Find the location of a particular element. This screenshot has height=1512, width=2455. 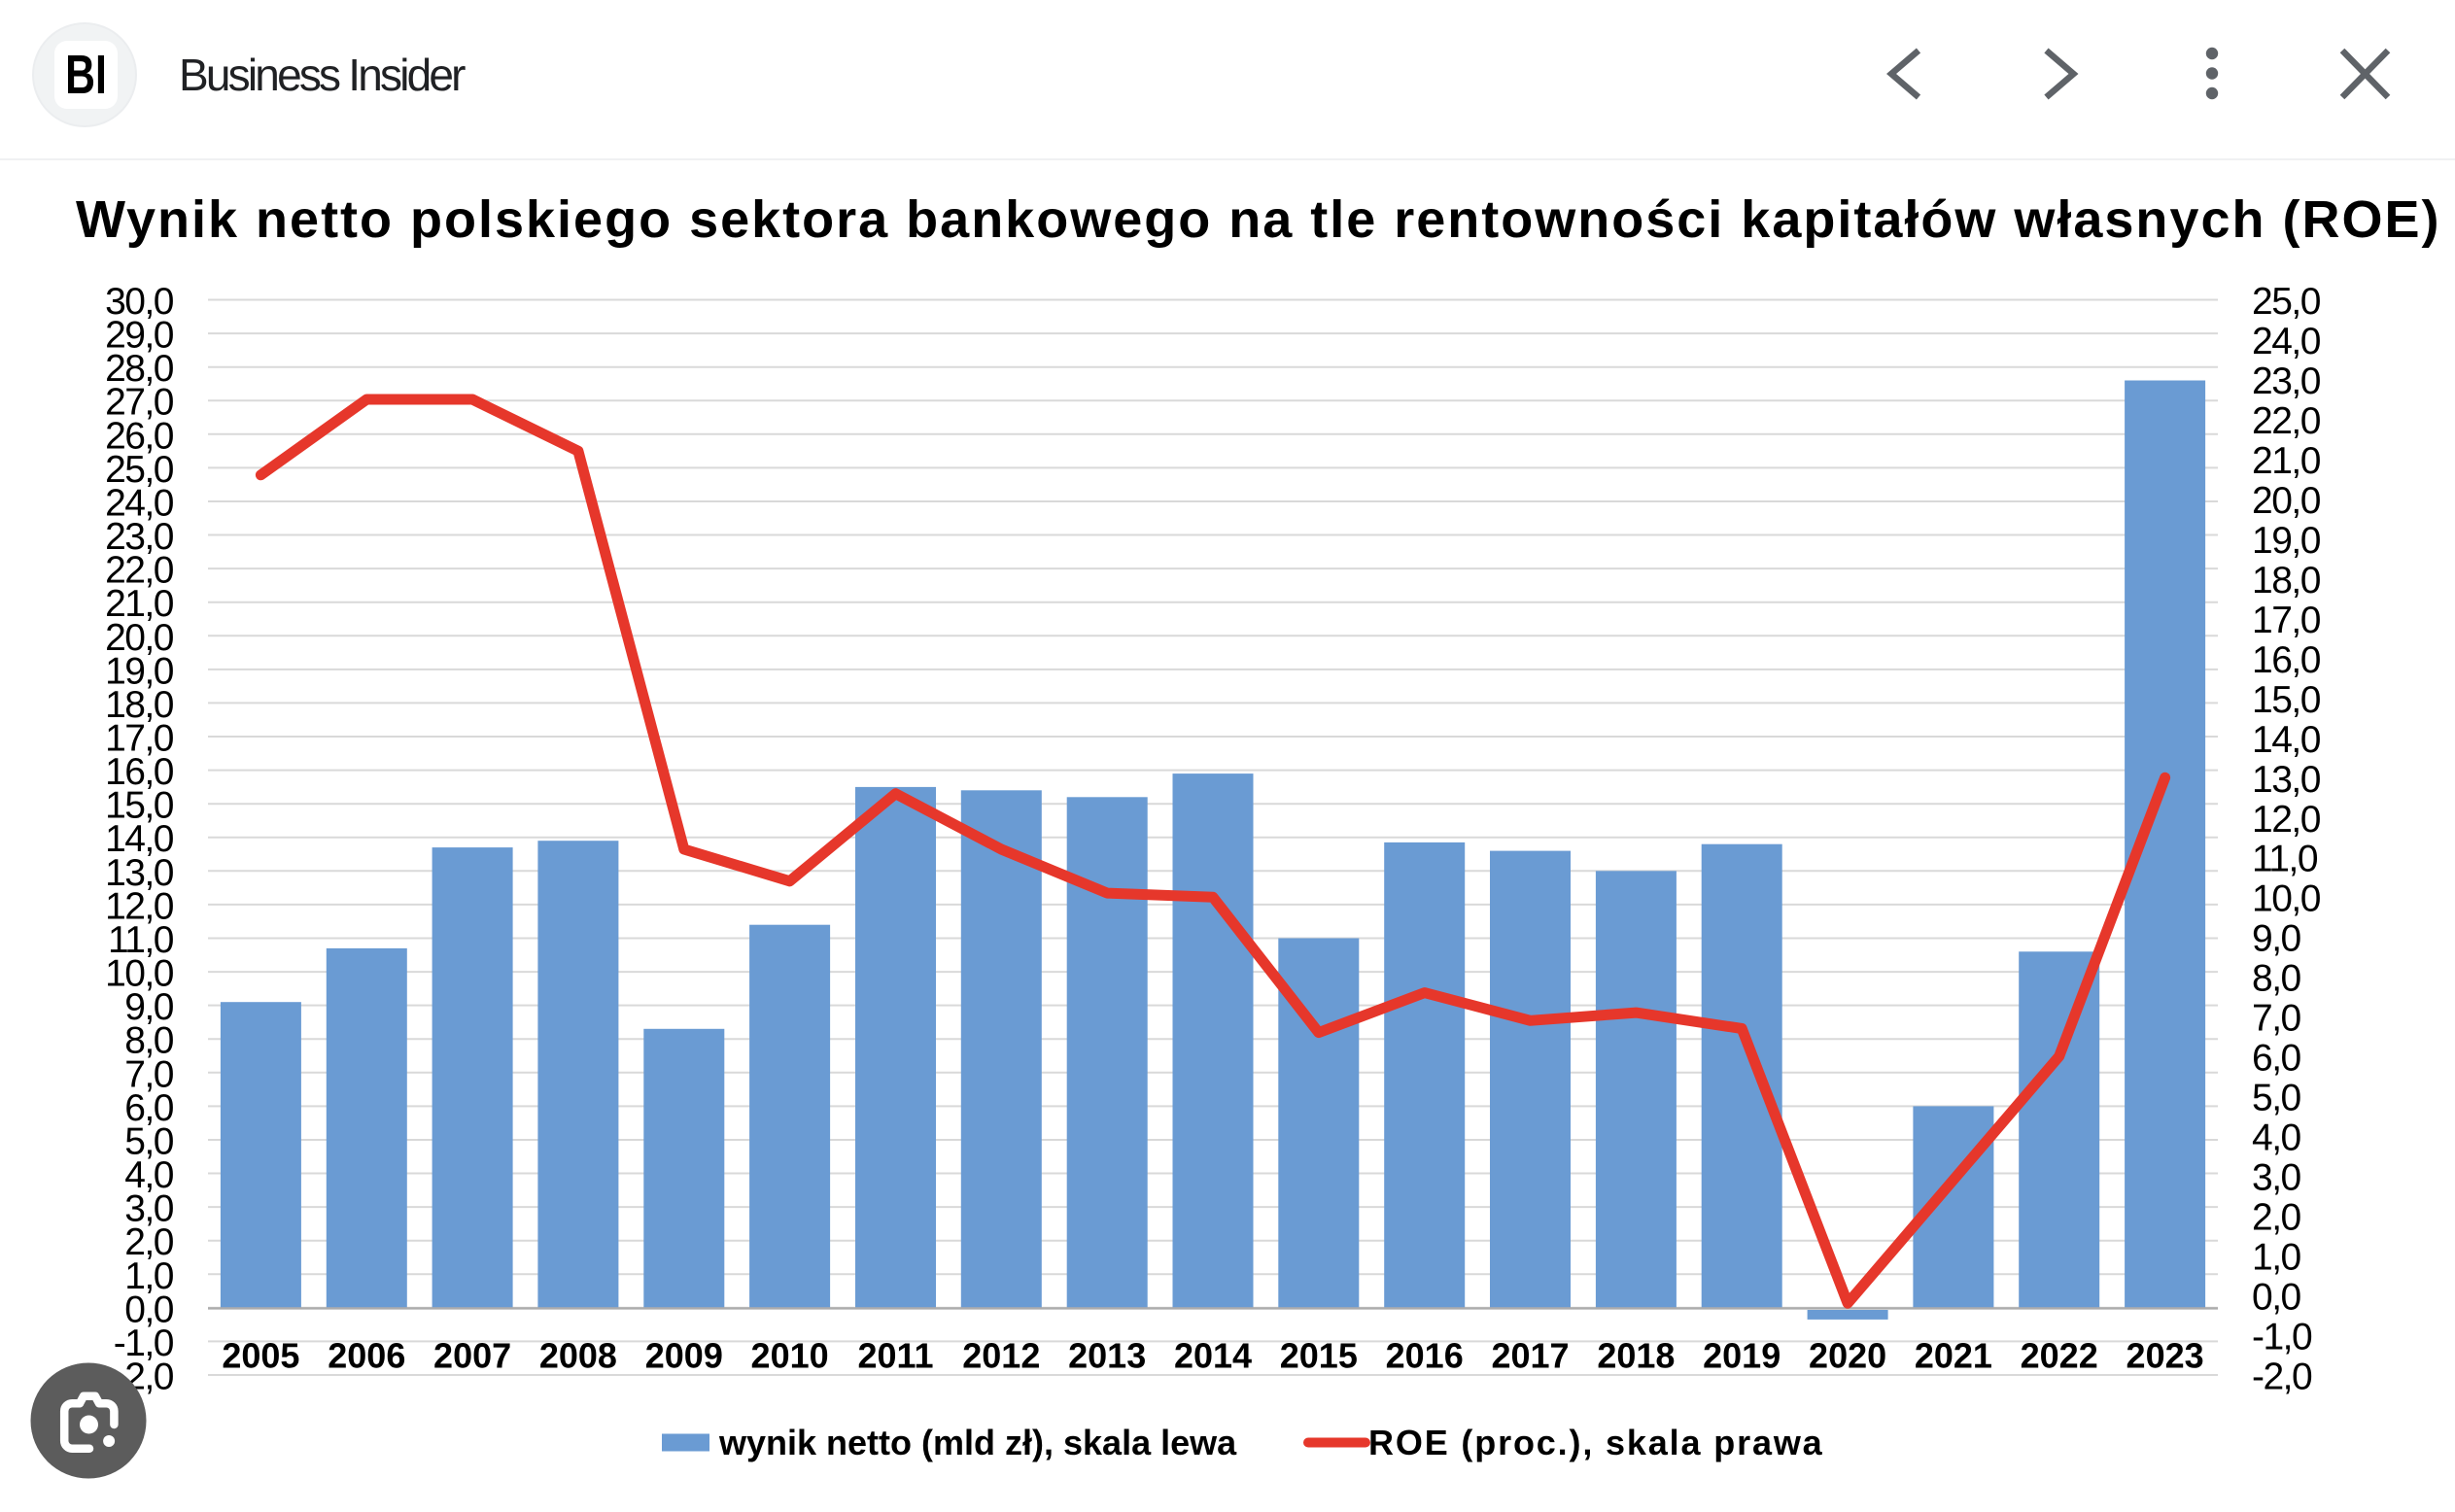

svg-text: Business Insider is located at coordinates (322, 75).